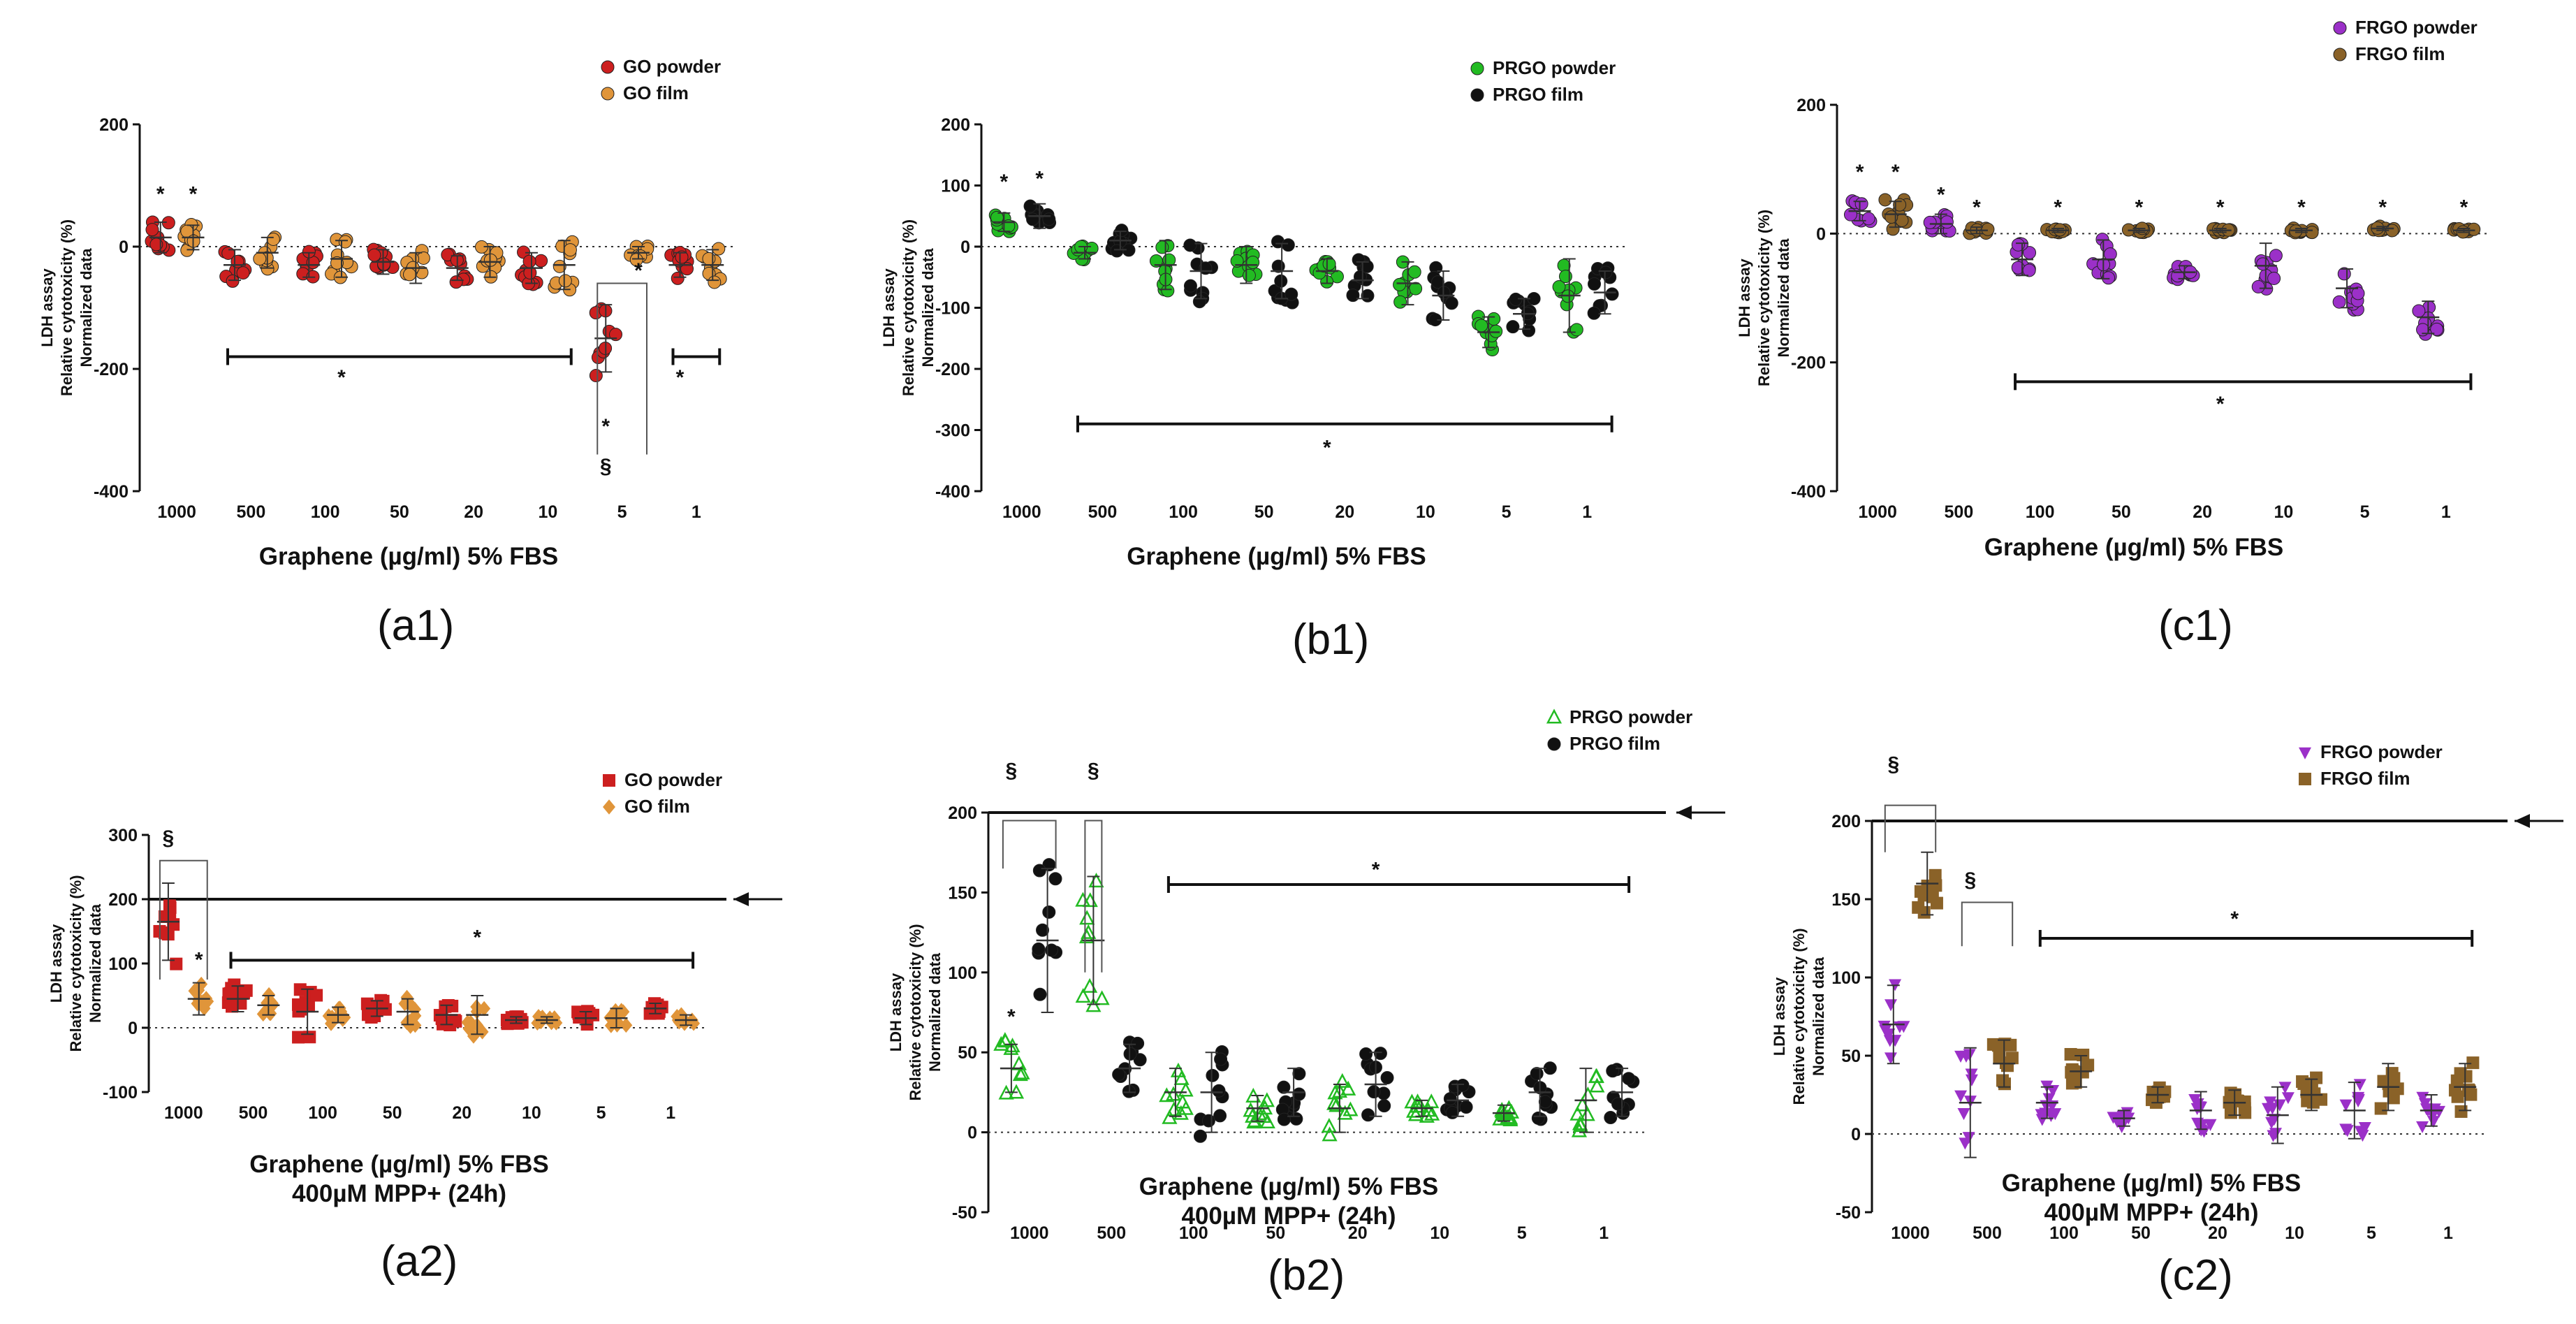  Describe the element at coordinates (1744, 297) in the screenshot. I see `y-axis-label: LDH assay` at that location.